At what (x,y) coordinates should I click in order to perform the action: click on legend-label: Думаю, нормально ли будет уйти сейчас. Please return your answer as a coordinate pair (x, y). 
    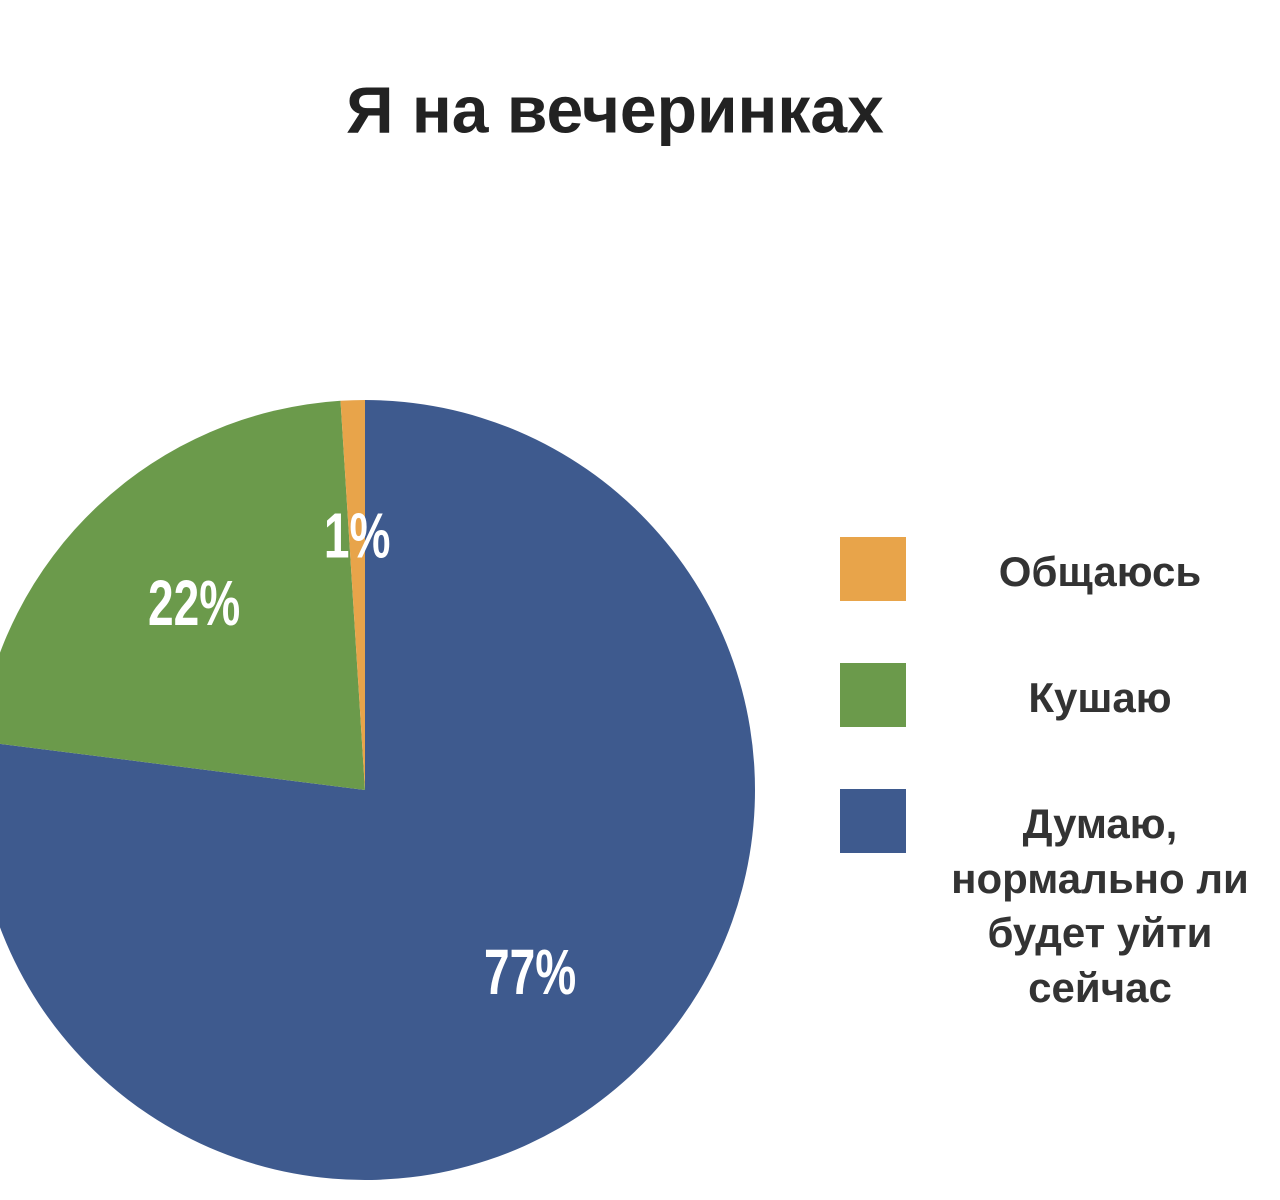
    Looking at the image, I should click on (1100, 905).